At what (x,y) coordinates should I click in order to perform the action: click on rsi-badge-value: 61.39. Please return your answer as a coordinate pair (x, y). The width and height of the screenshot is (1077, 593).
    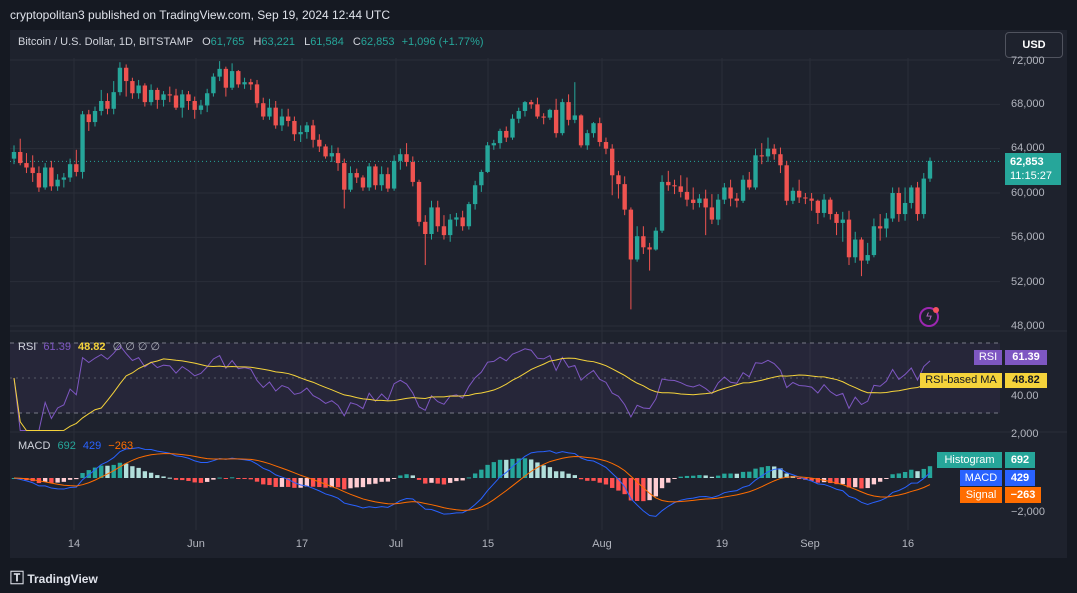
    Looking at the image, I should click on (1026, 357).